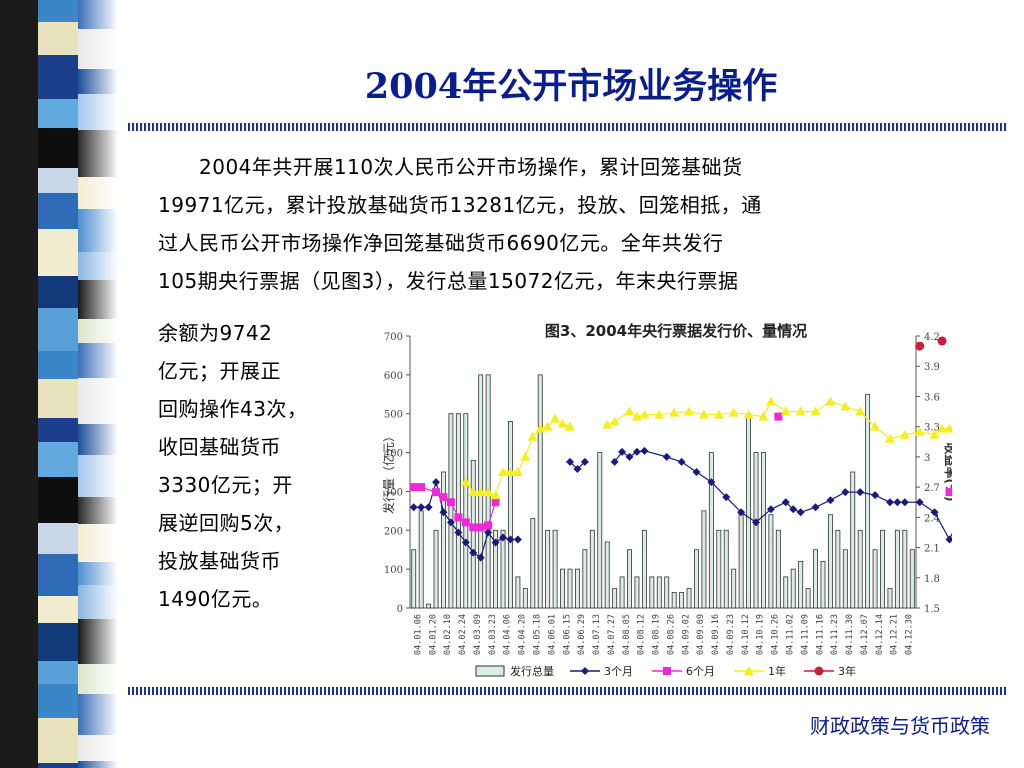 This screenshot has width=1024, height=768. I want to click on right-tick-label: 1.8, so click(932, 579).